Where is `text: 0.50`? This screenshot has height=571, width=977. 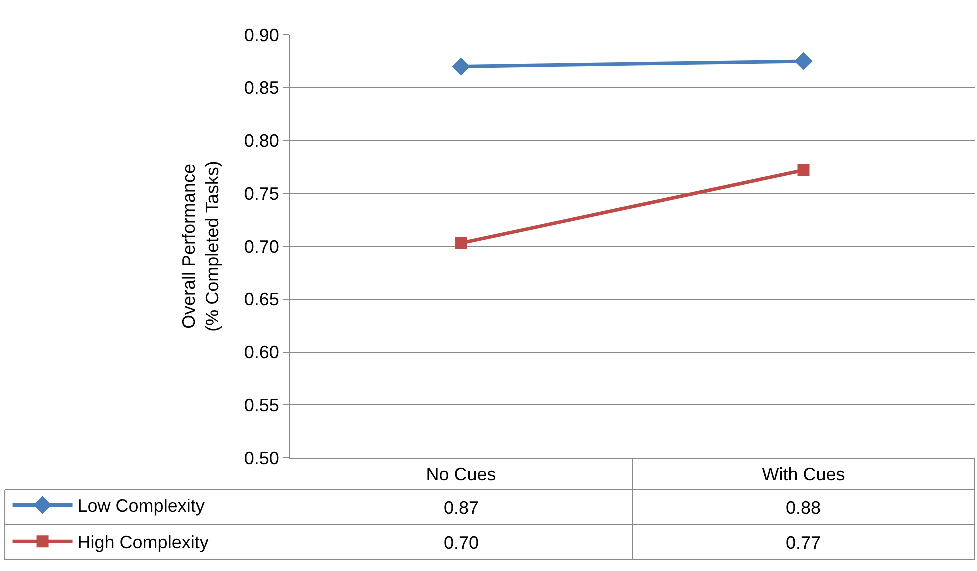
text: 0.50 is located at coordinates (262, 458).